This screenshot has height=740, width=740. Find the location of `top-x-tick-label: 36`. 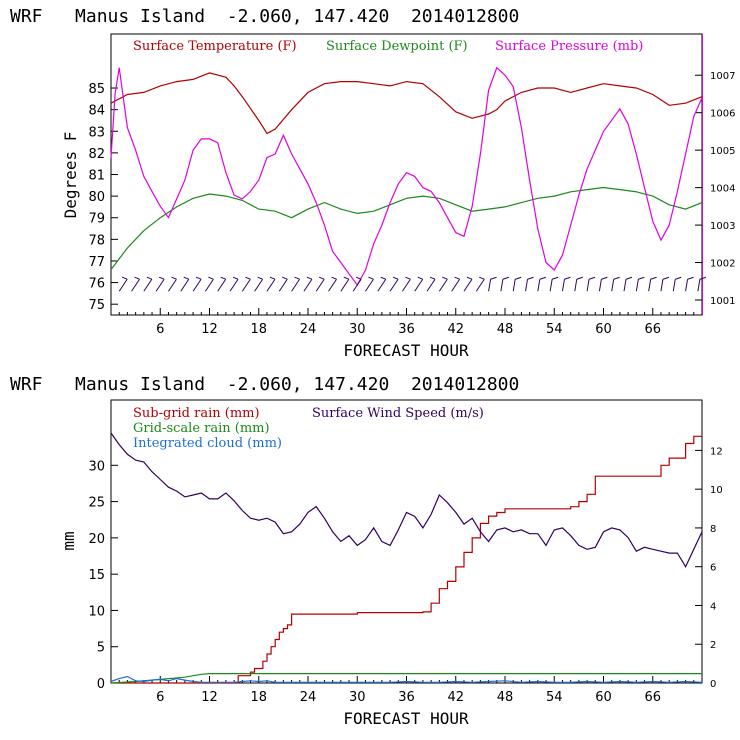

top-x-tick-label: 36 is located at coordinates (406, 329).